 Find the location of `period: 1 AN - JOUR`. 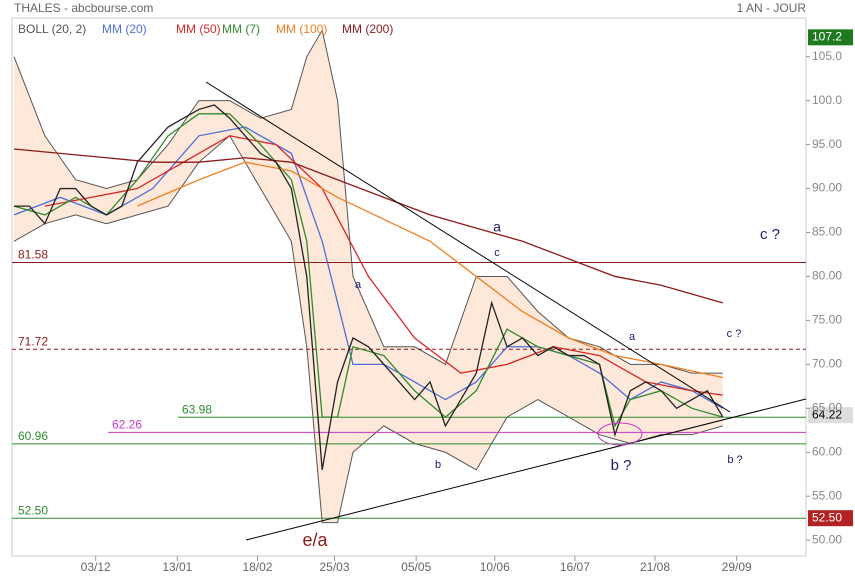

period: 1 AN - JOUR is located at coordinates (772, 8).